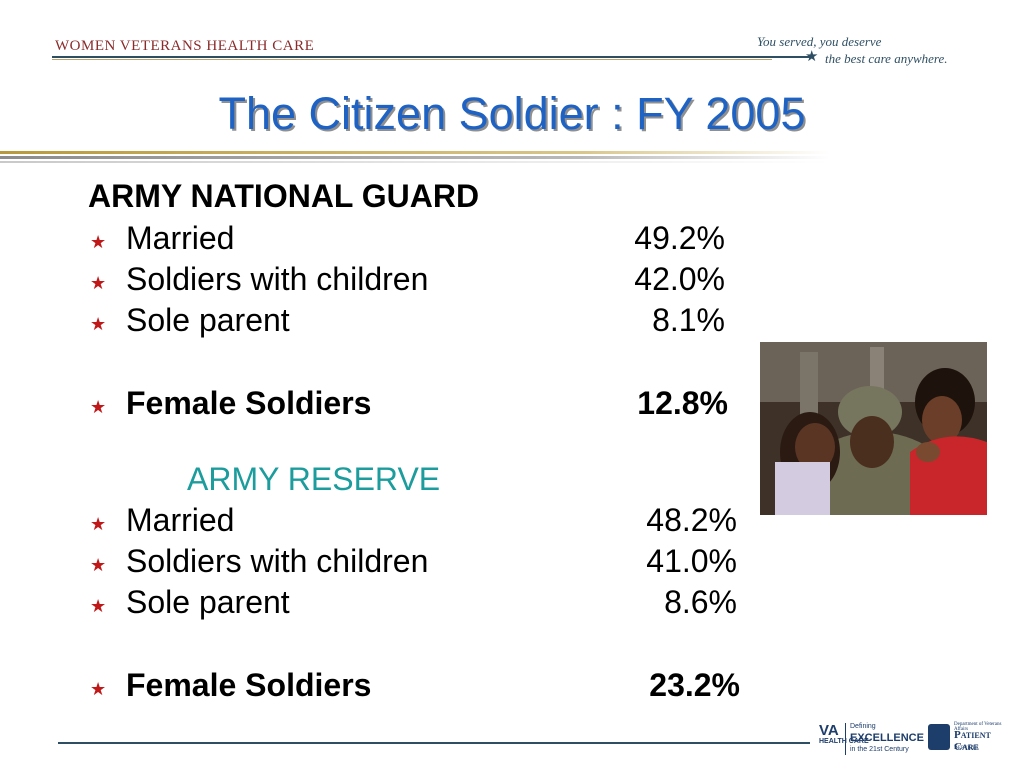 This screenshot has height=768, width=1024. Describe the element at coordinates (691, 520) in the screenshot. I see `row-value: 48.2%` at that location.